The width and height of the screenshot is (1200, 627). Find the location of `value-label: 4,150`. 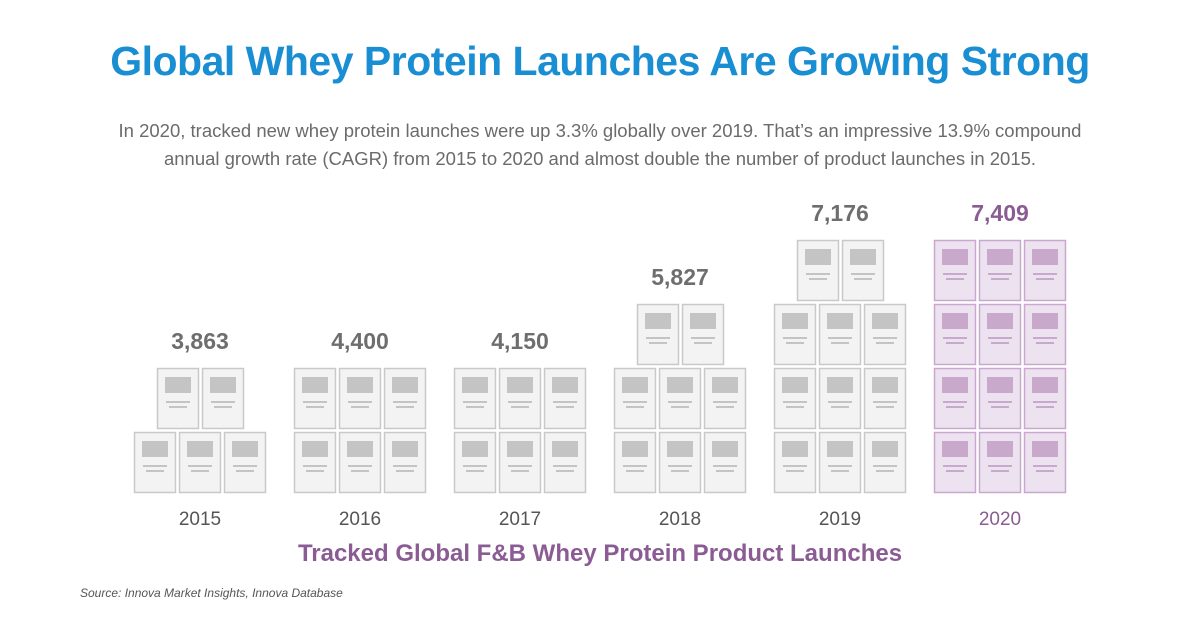

value-label: 4,150 is located at coordinates (520, 341).